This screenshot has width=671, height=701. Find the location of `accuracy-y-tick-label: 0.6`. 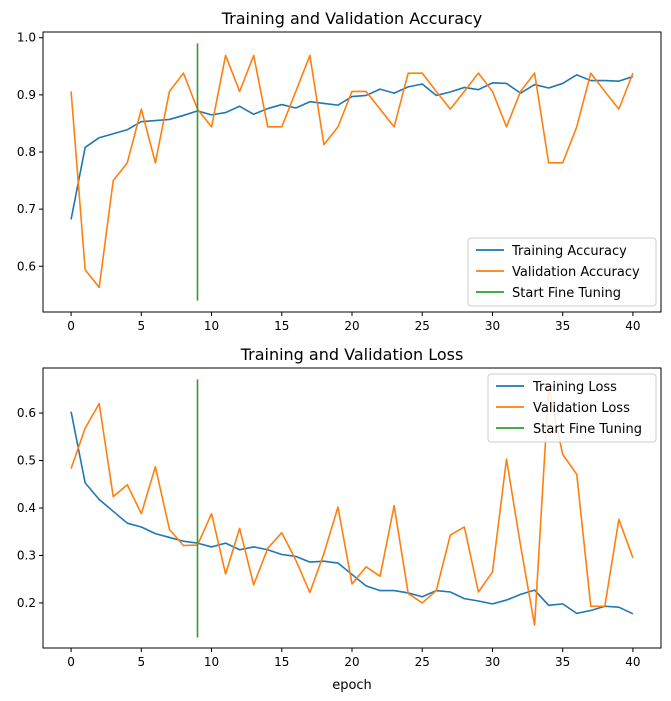

accuracy-y-tick-label: 0.6 is located at coordinates (26, 266).